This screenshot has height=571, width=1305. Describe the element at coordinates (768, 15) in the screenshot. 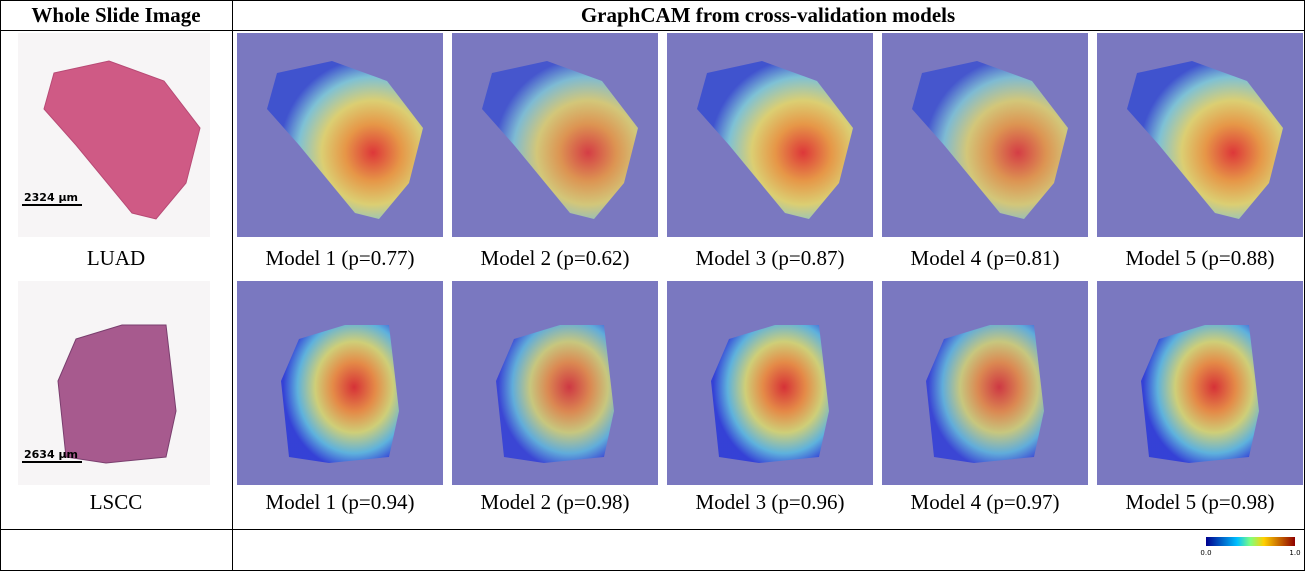

I see `header-right: GraphCAM from cross-validation models` at that location.